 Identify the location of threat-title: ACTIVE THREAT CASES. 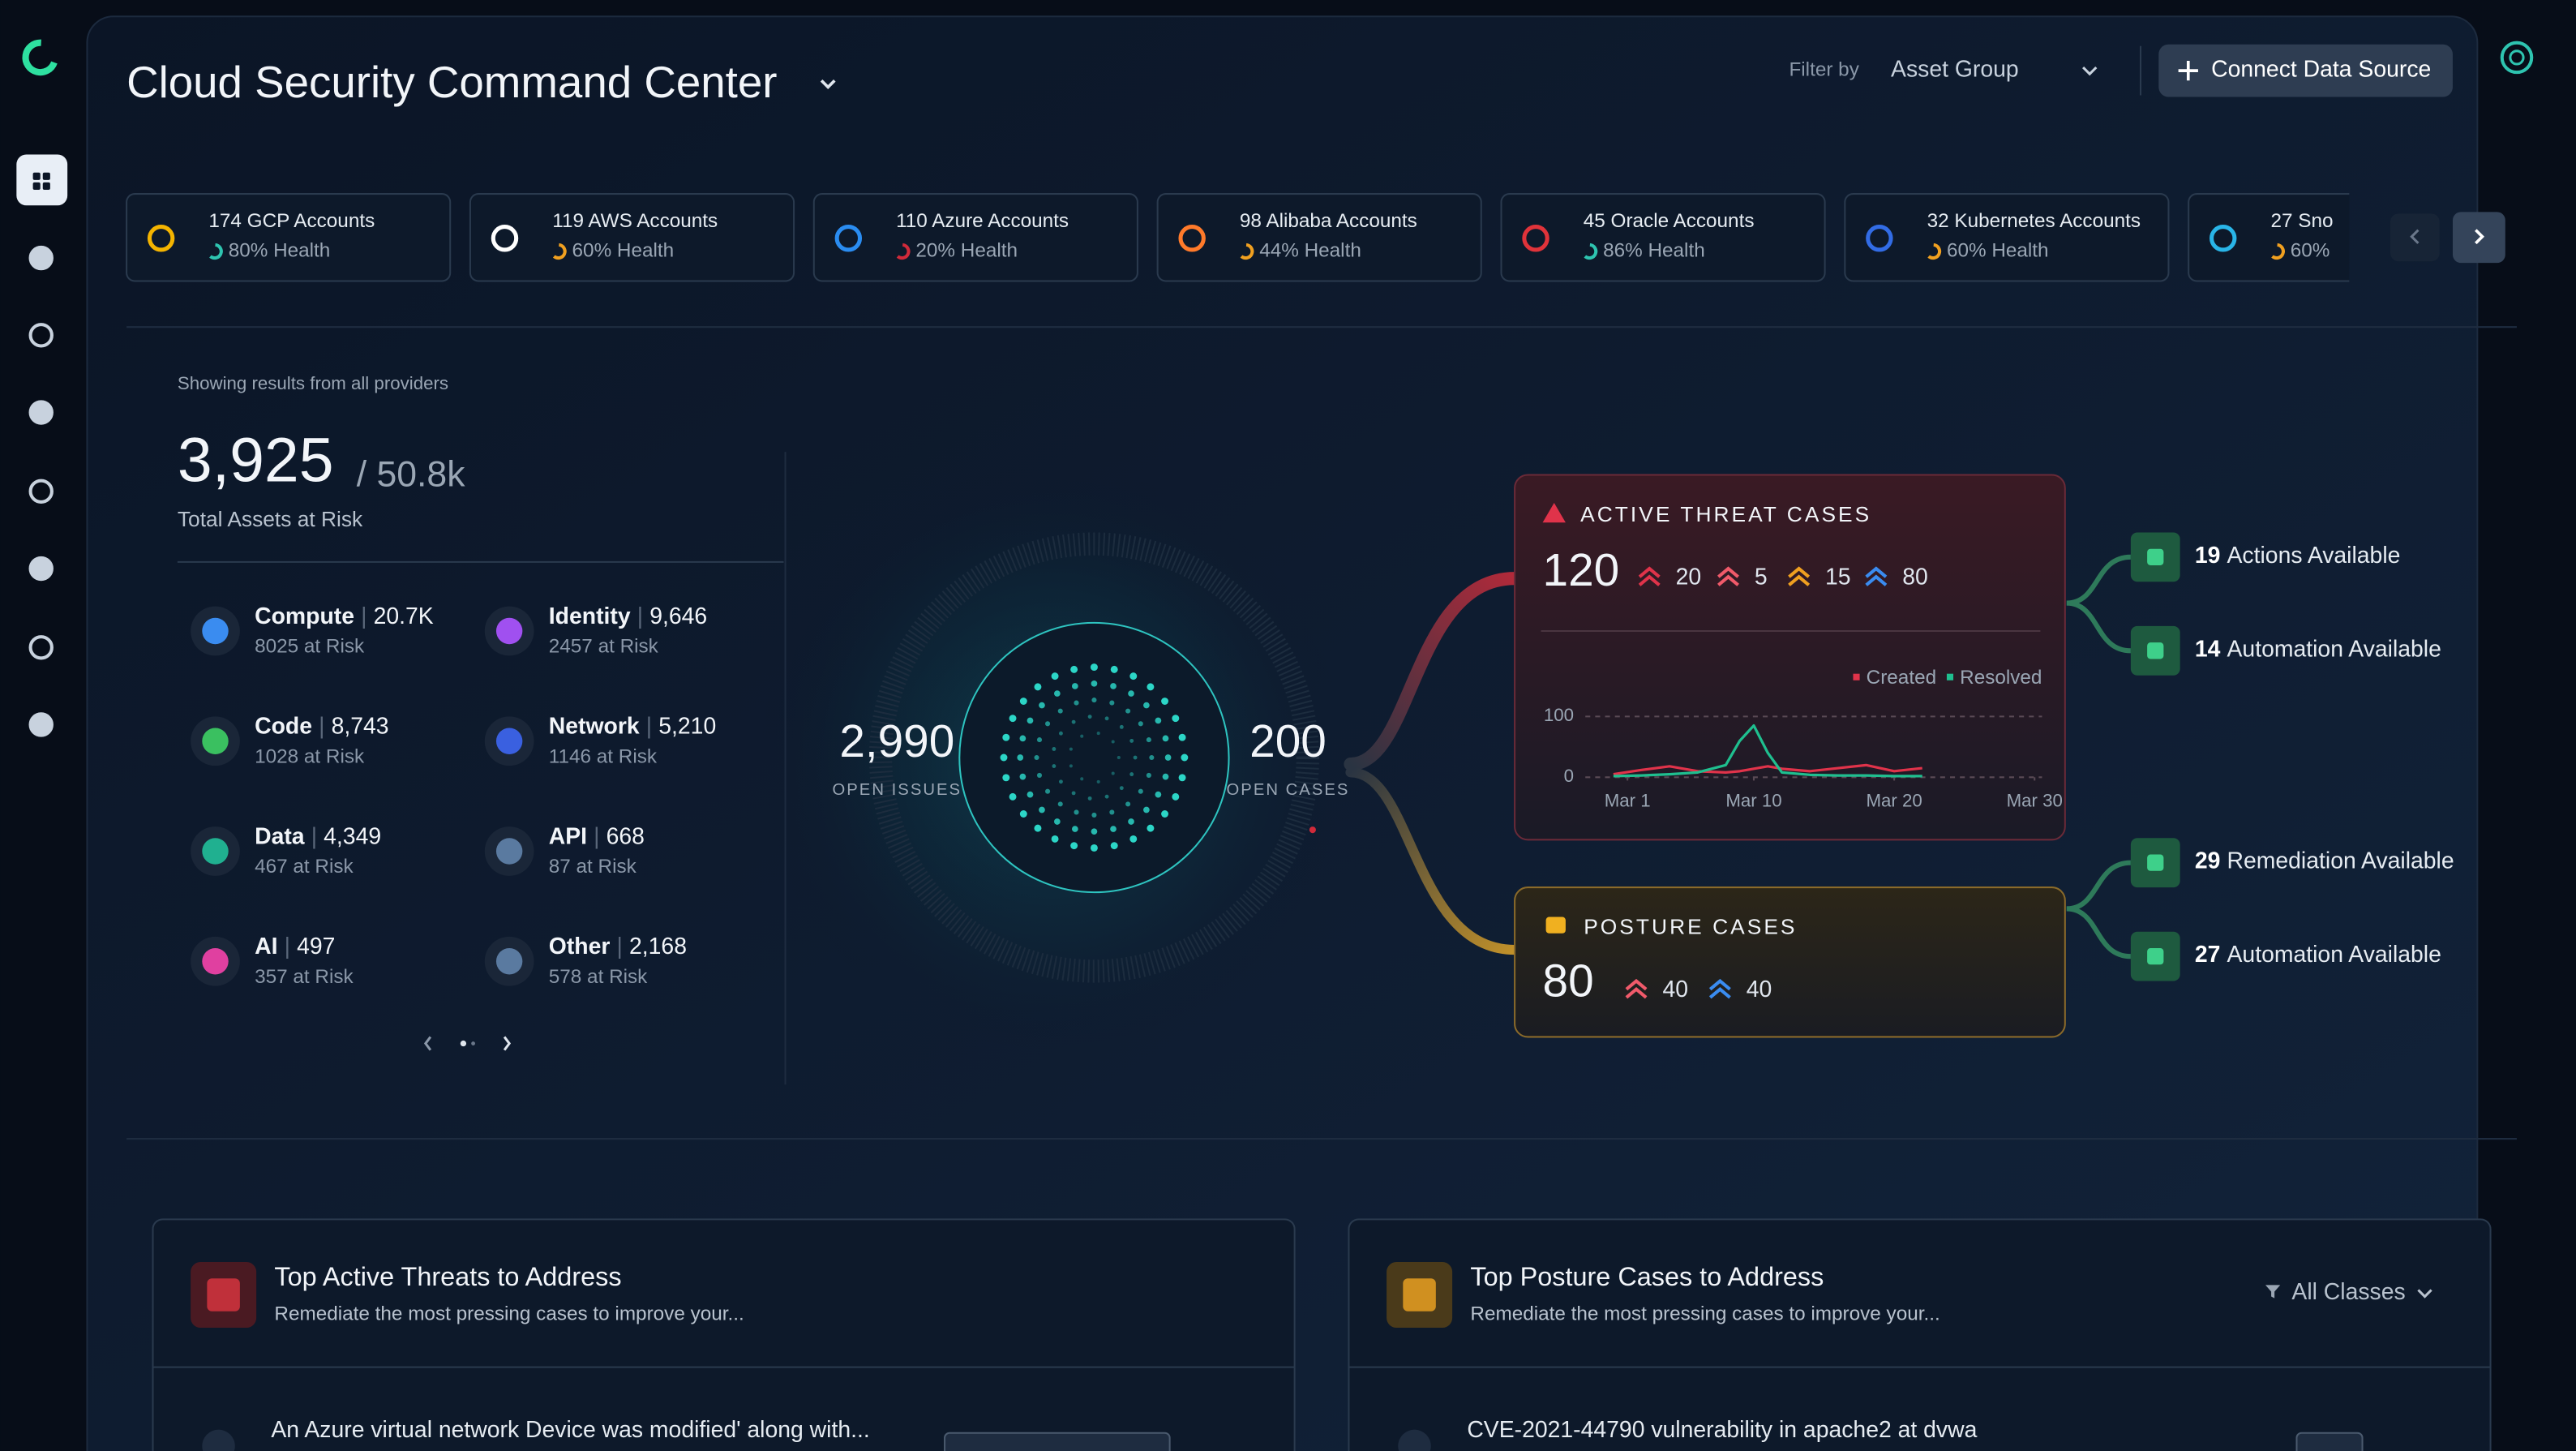
(1725, 514).